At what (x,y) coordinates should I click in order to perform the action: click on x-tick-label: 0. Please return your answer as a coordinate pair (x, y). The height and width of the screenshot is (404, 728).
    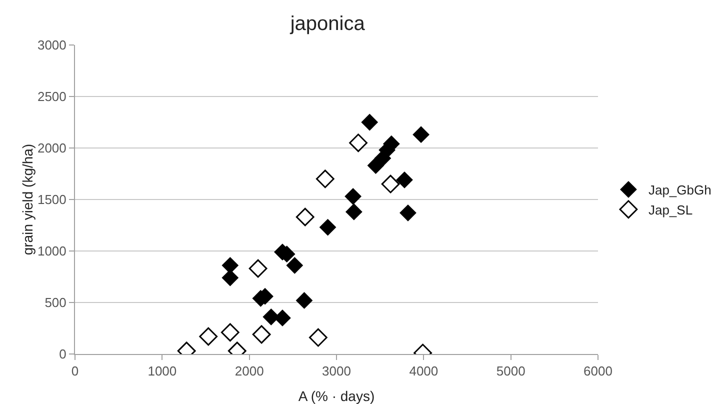
    Looking at the image, I should click on (75, 371).